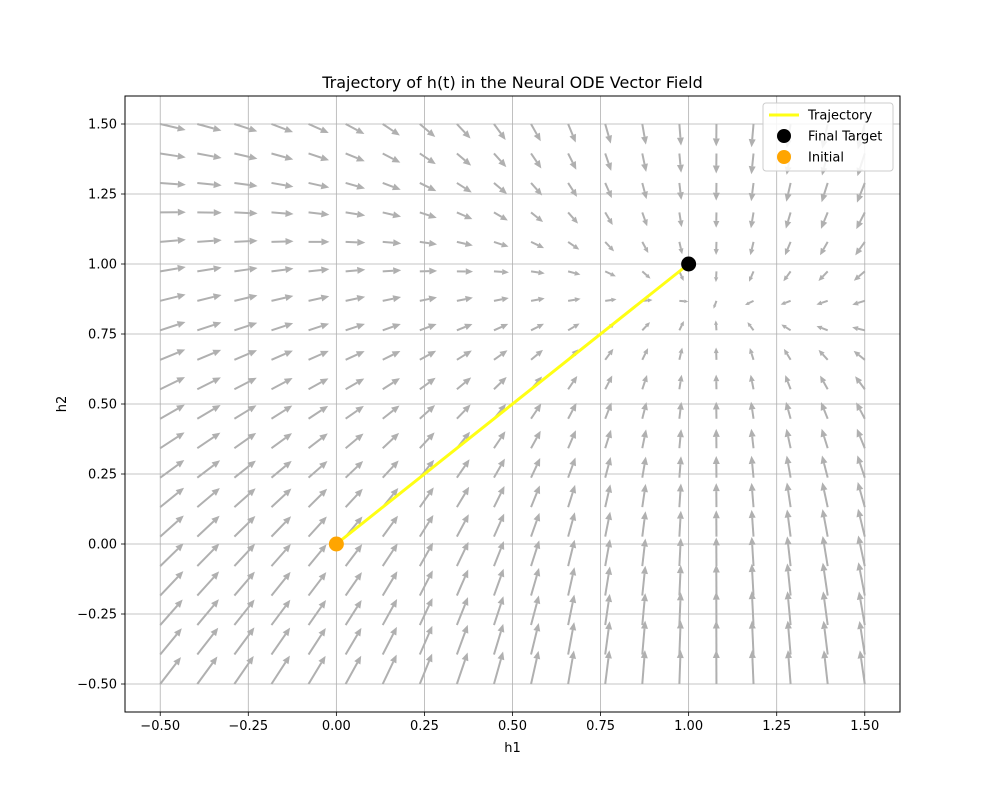 The height and width of the screenshot is (800, 1000). What do you see at coordinates (509, 723) in the screenshot?
I see `x-axis-ticks: −0.50 −0.25 0.00 0.25 0.50 0.75 1.00 1.25 1.50` at bounding box center [509, 723].